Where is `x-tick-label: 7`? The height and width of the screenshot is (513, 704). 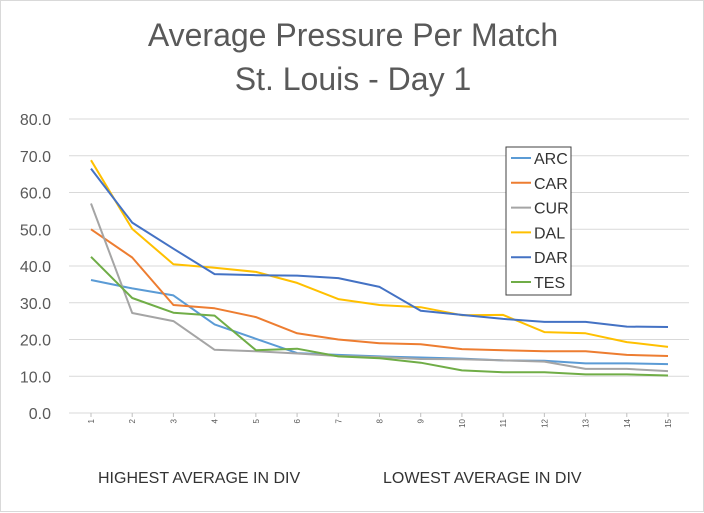
x-tick-label: 7 is located at coordinates (338, 420).